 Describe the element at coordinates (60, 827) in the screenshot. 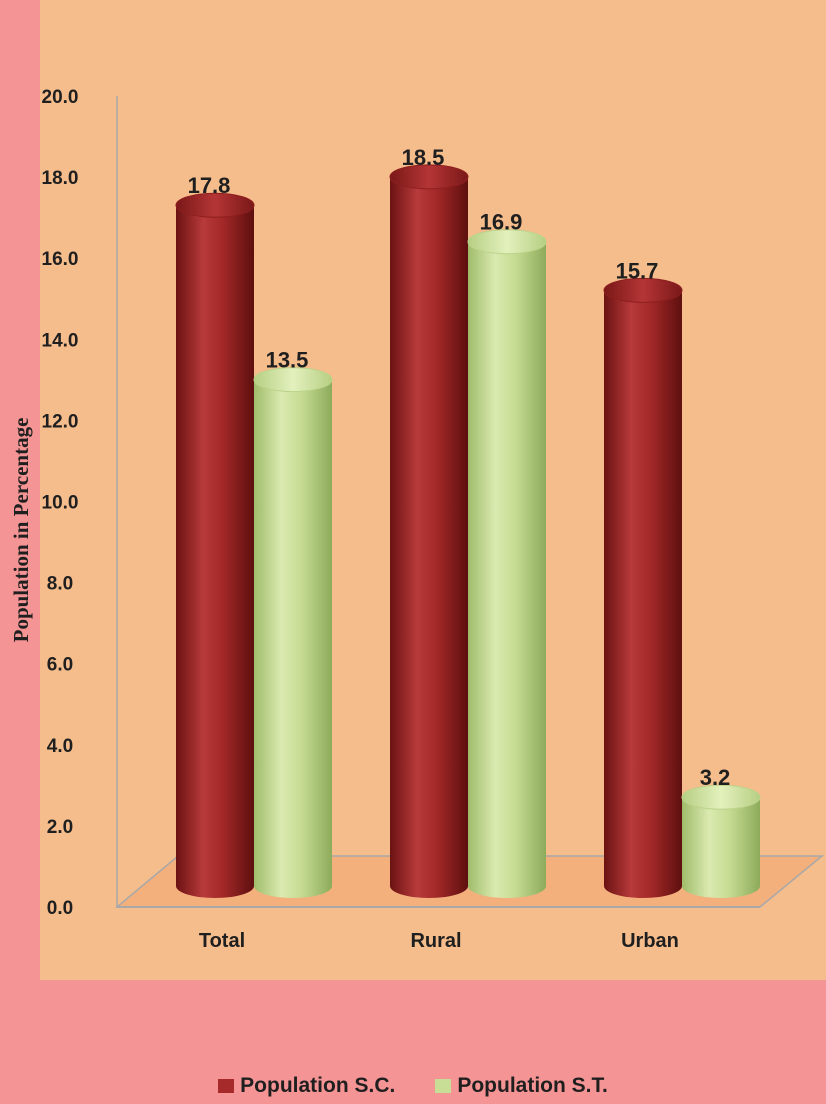

I see `y-tick-label: 2.0` at that location.